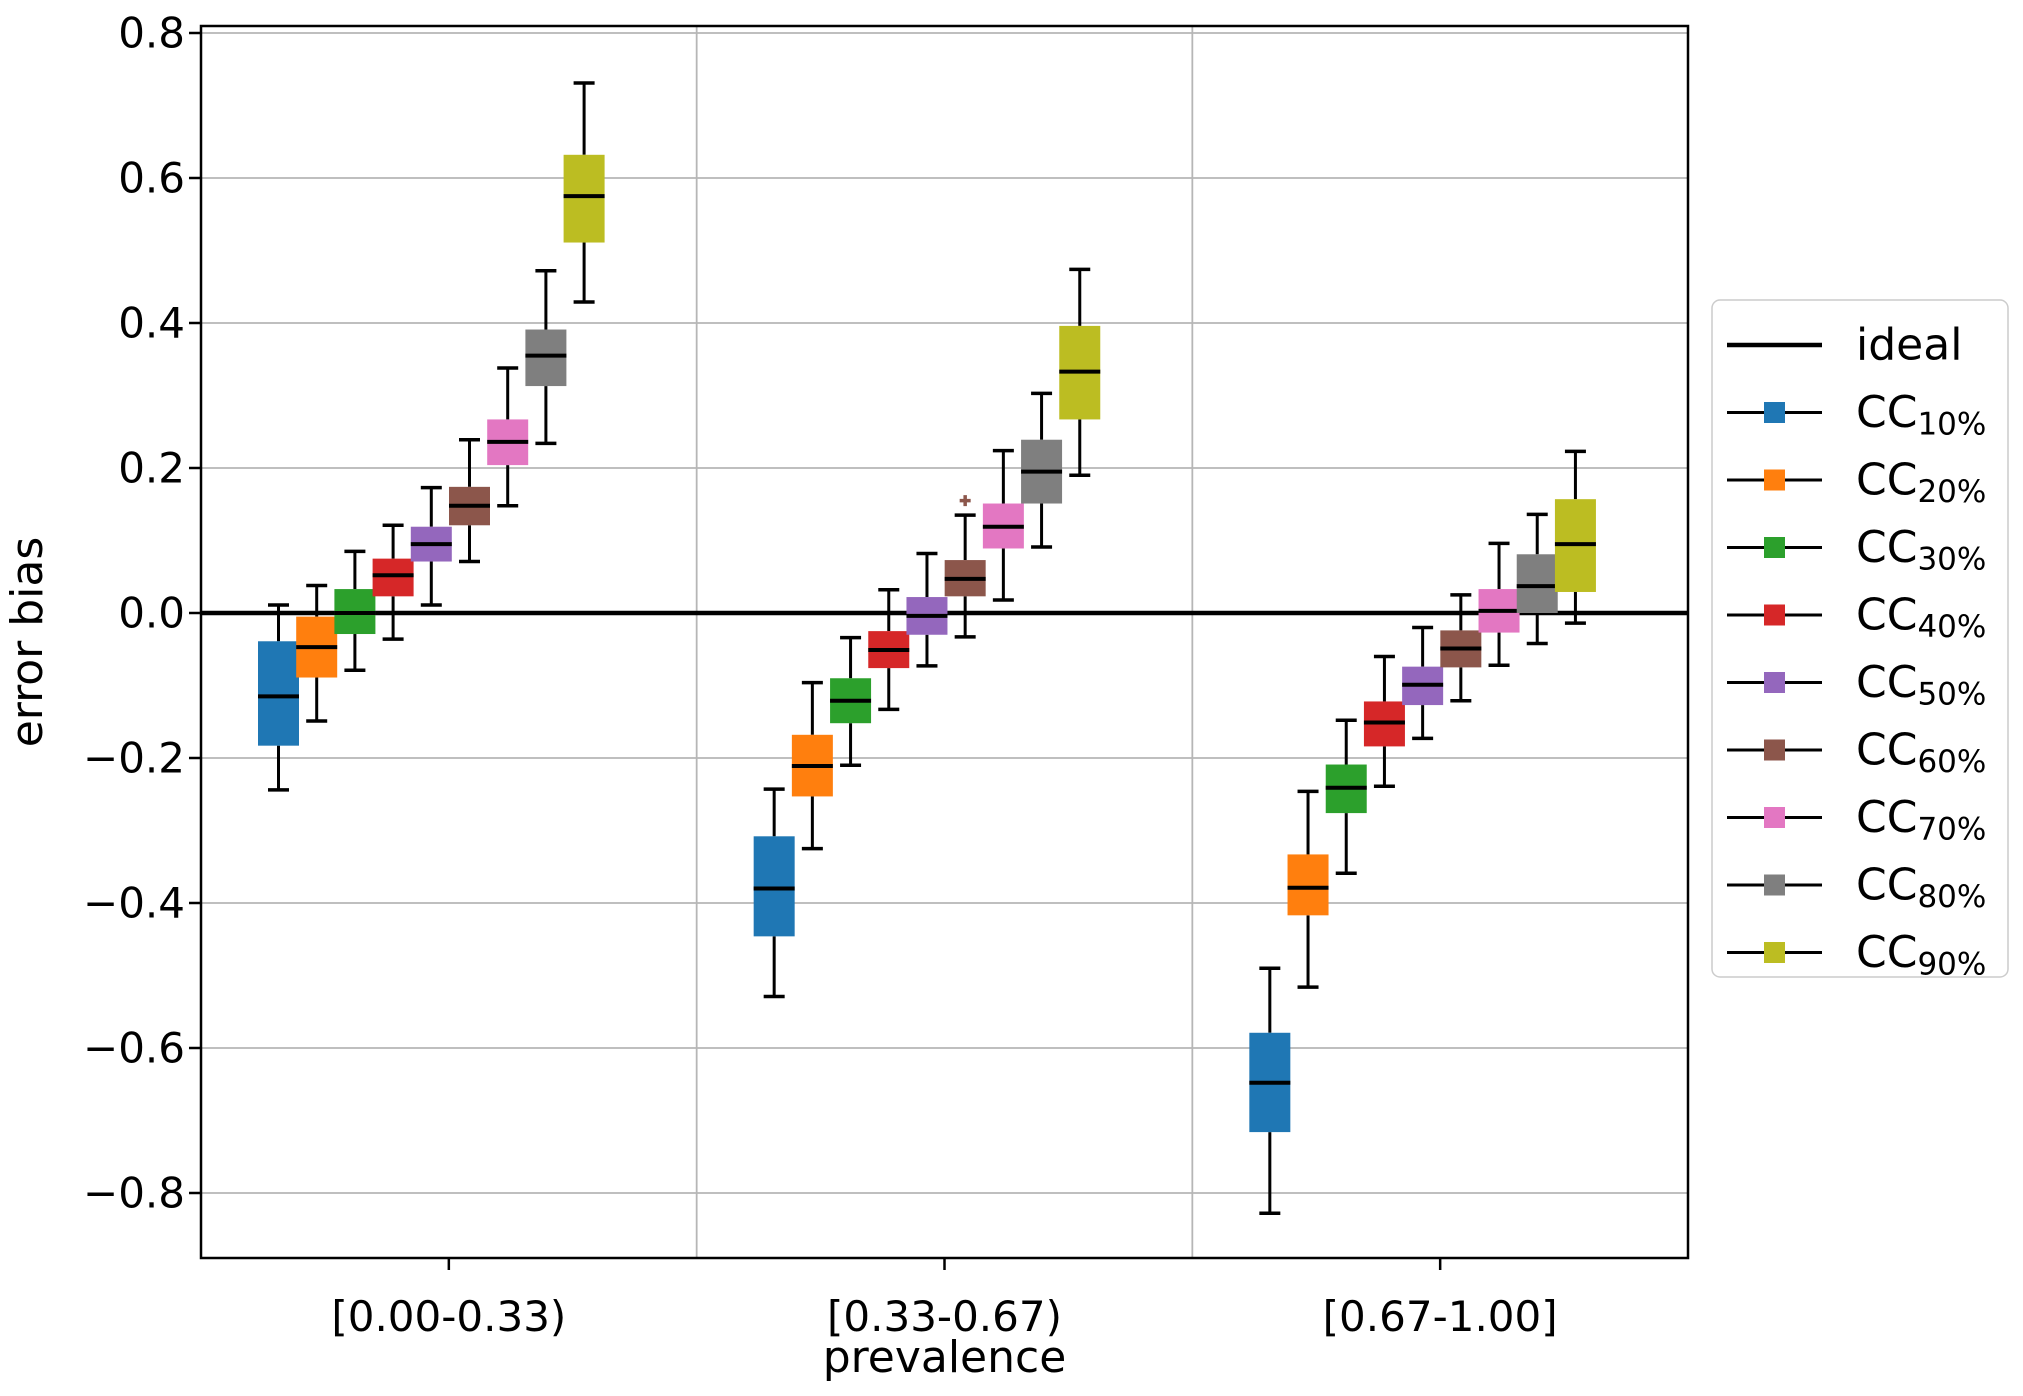 This screenshot has height=1396, width=2023. I want to click on legend-item-label: CC20%, so click(1921, 483).